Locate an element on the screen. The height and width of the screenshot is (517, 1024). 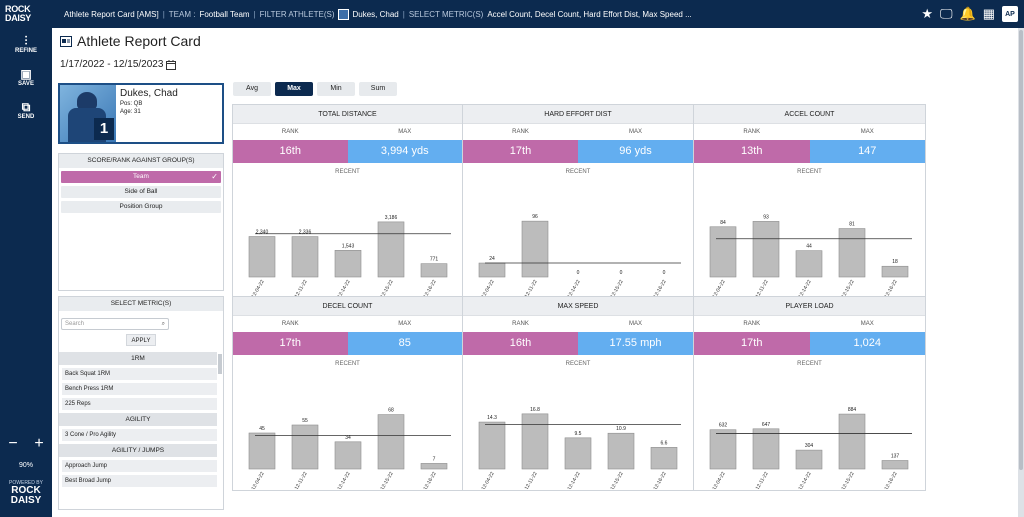
panel-values: 17th 96 yds is located at coordinates (578, 151).